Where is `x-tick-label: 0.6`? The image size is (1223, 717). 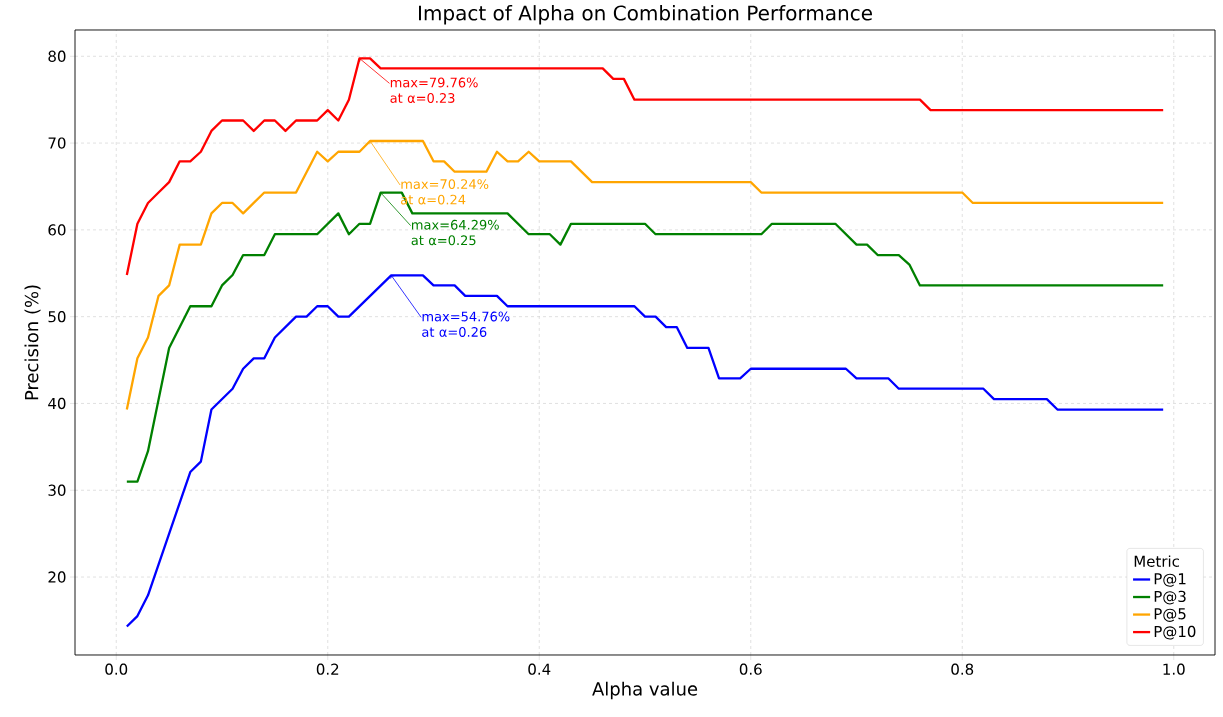
x-tick-label: 0.6 is located at coordinates (750, 669).